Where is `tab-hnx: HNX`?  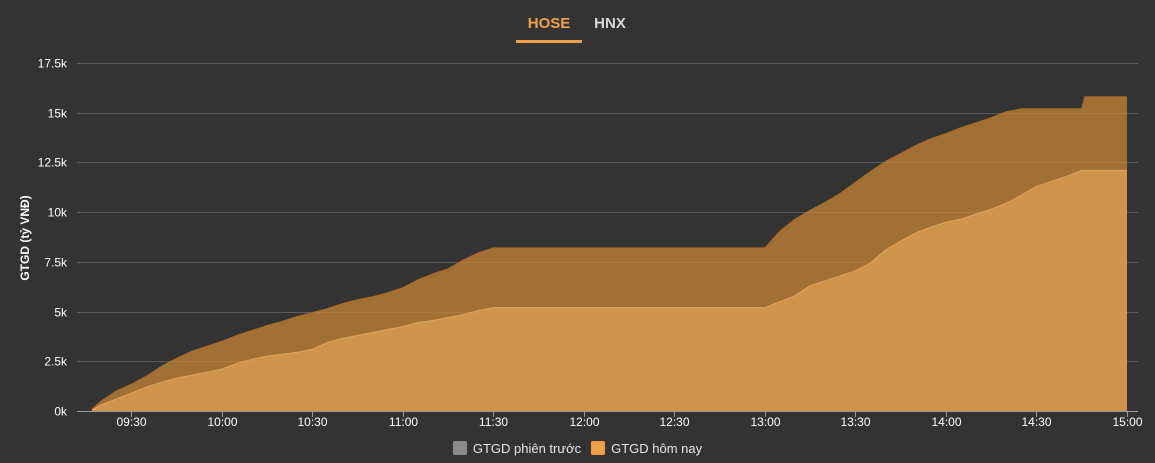
tab-hnx: HNX is located at coordinates (610, 23).